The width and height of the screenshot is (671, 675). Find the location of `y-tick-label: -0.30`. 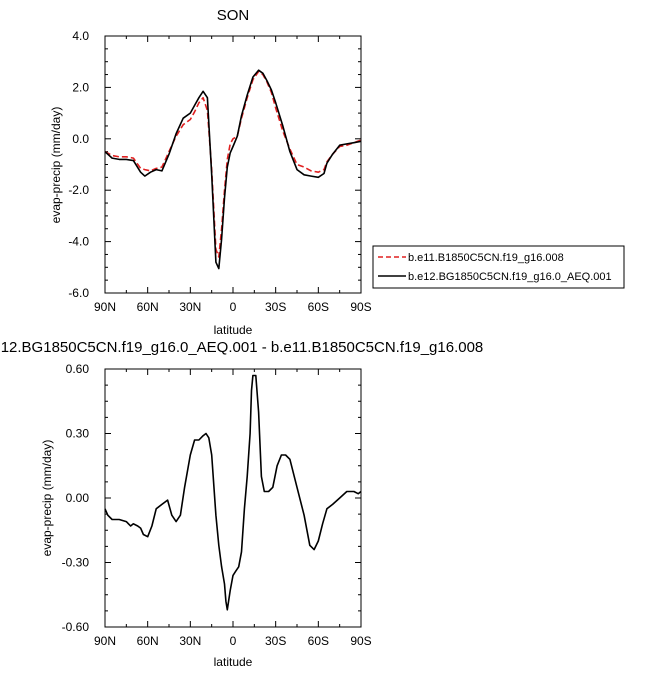

y-tick-label: -0.30 is located at coordinates (76, 563).